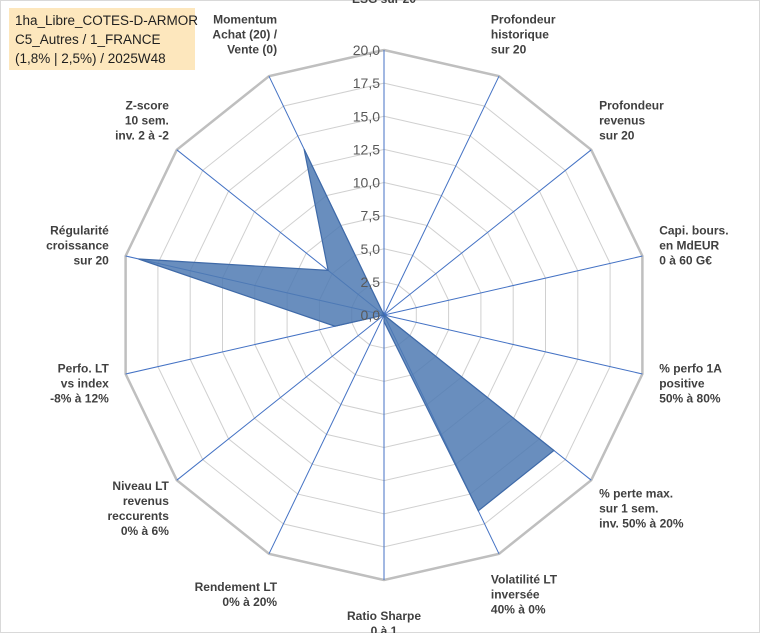 This screenshot has height=633, width=760. I want to click on axis-label-line: 0% à 6%, so click(145, 531).